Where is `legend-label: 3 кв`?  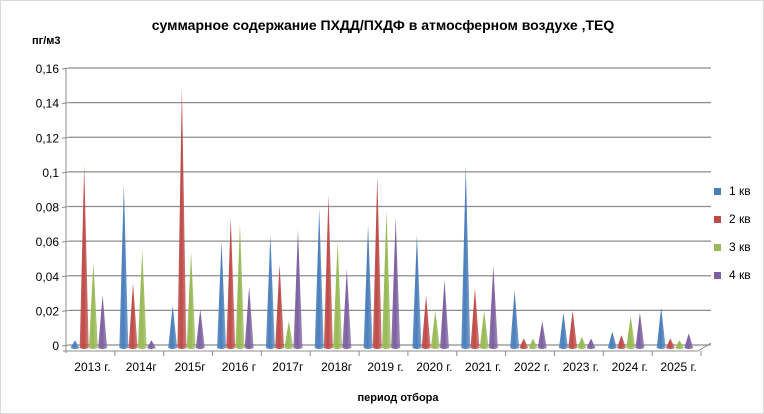
legend-label: 3 кв is located at coordinates (740, 247).